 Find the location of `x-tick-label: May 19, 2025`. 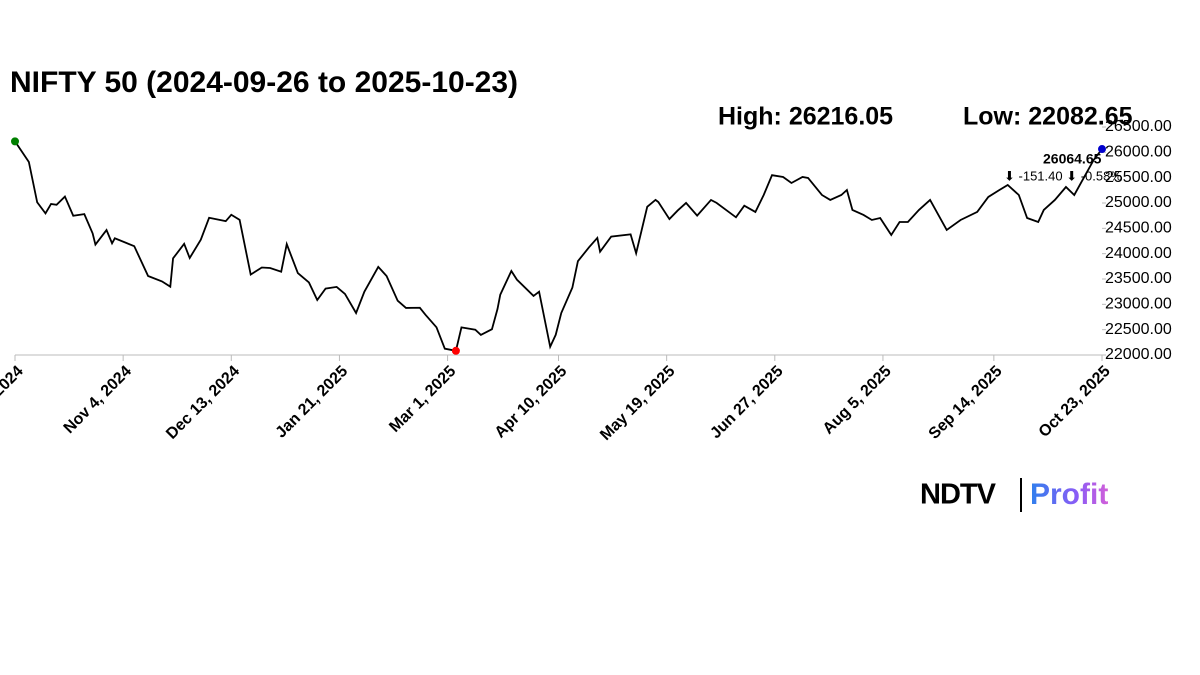

x-tick-label: May 19, 2025 is located at coordinates (637, 403).